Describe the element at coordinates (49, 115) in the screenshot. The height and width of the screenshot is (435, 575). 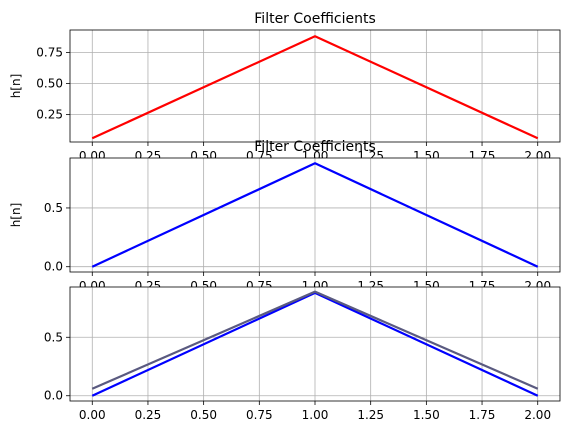
I see `y-tick-label: 0.25` at that location.